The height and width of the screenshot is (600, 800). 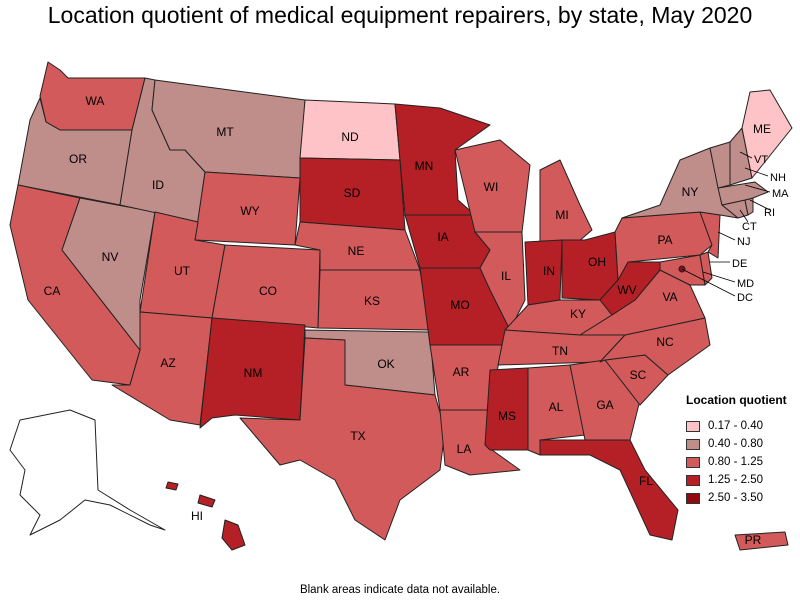 What do you see at coordinates (706, 268) in the screenshot?
I see `state-de` at bounding box center [706, 268].